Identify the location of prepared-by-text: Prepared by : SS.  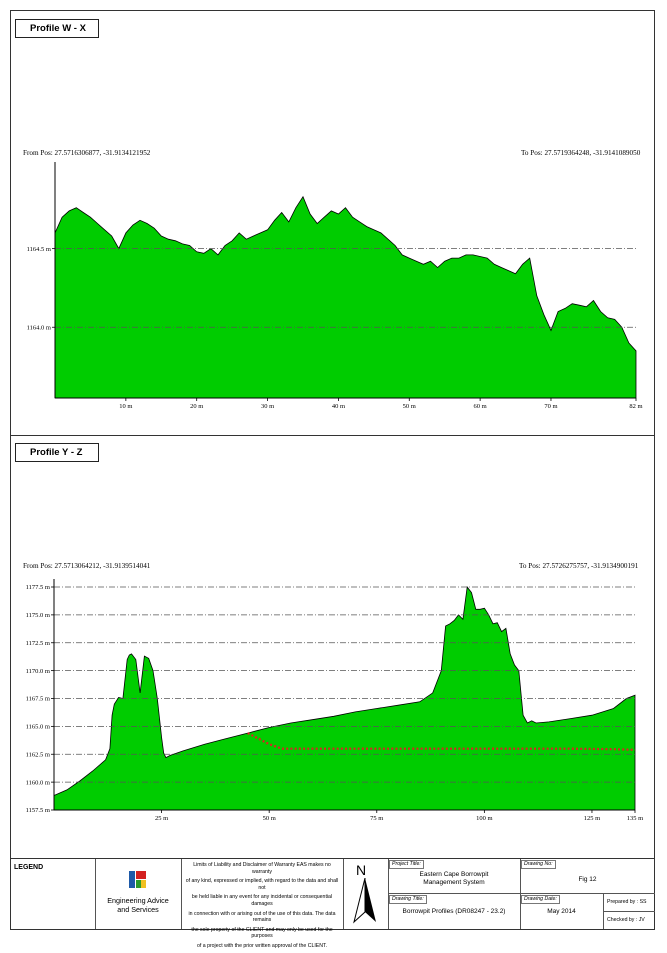
(627, 902).